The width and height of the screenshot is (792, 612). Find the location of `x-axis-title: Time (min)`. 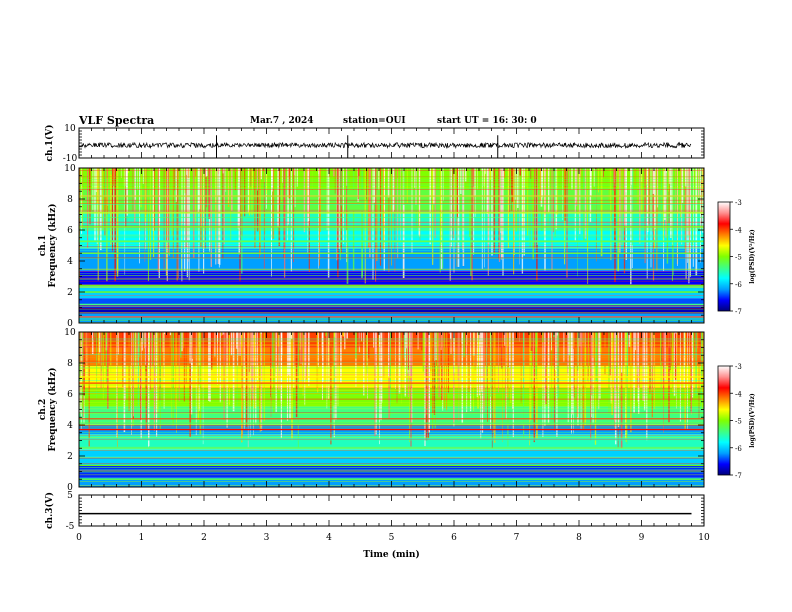

x-axis-title: Time (min) is located at coordinates (391, 554).